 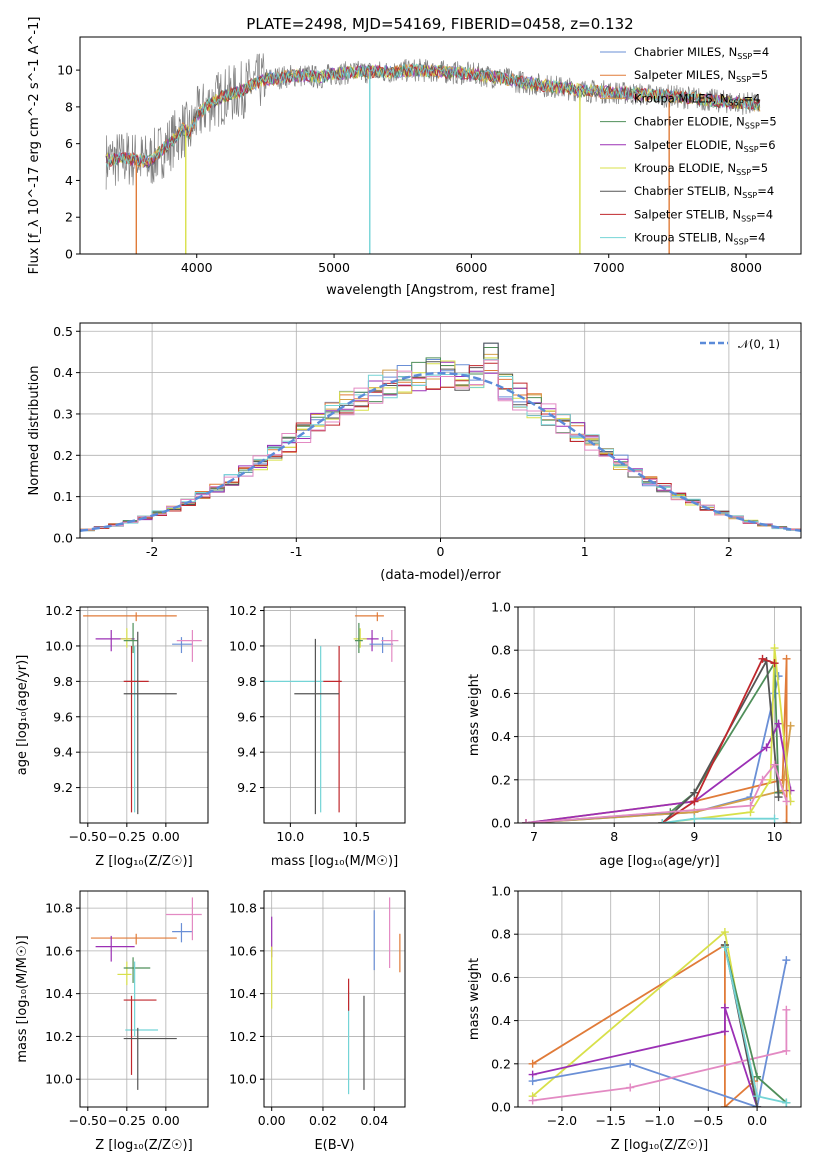 I want to click on x-axis-label: (data-model)/error, so click(x=440, y=575).